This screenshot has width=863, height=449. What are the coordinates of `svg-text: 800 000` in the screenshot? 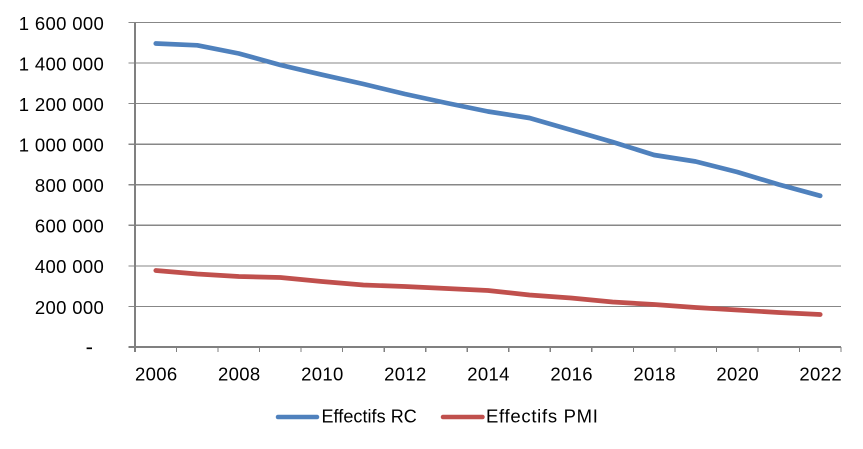 It's located at (69, 185).